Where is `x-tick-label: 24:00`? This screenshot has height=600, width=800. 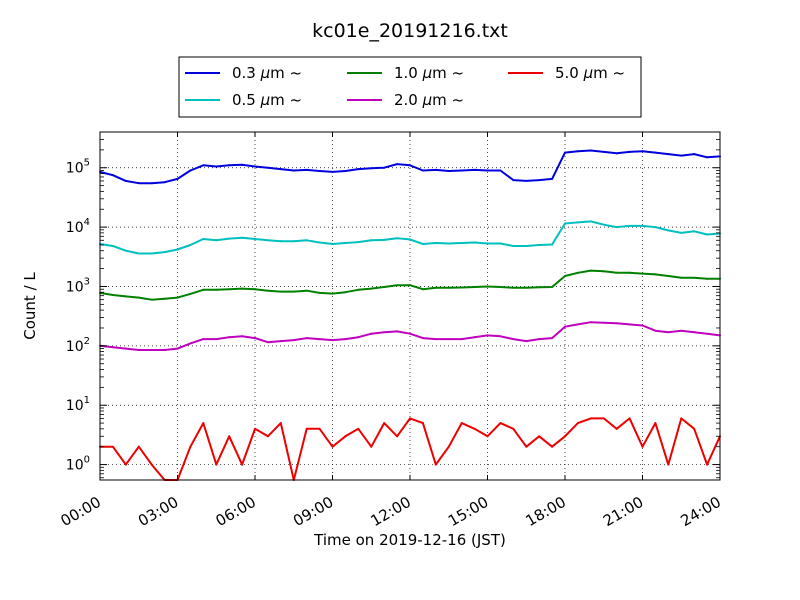
x-tick-label: 24:00 is located at coordinates (701, 511).